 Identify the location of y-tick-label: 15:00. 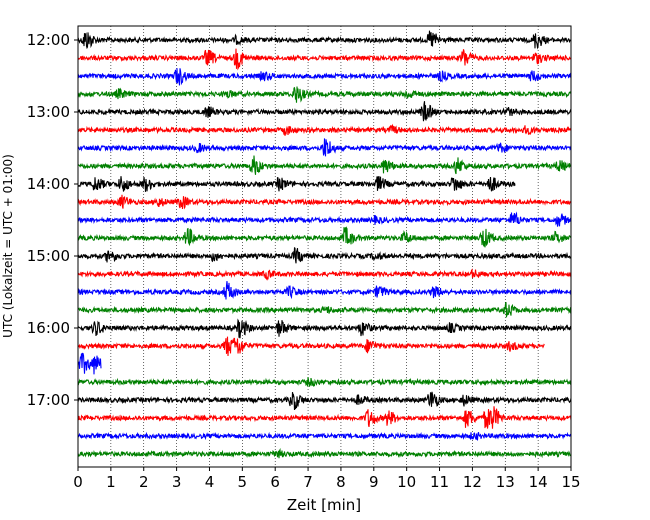
(48, 256).